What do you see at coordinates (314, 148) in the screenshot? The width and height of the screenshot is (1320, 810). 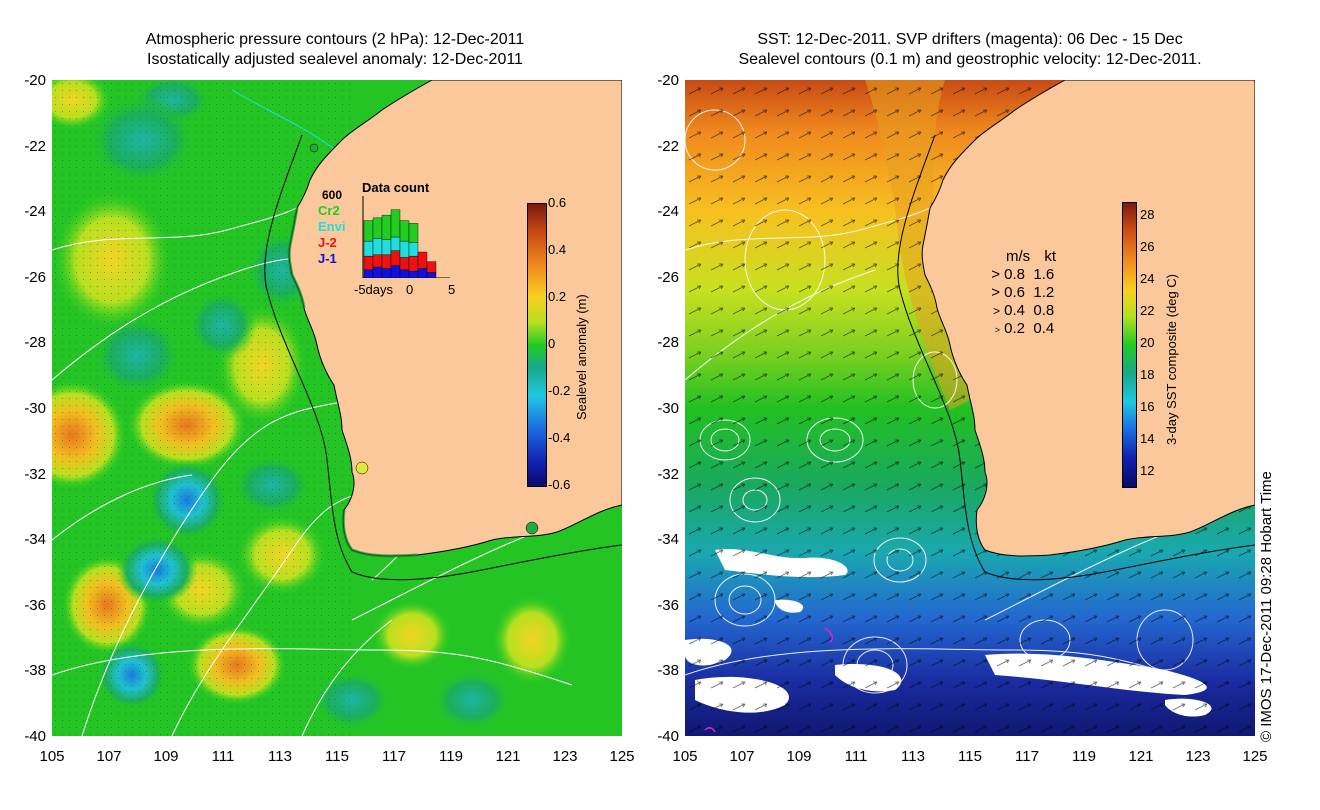 I see `tide-gauge-marker-north` at bounding box center [314, 148].